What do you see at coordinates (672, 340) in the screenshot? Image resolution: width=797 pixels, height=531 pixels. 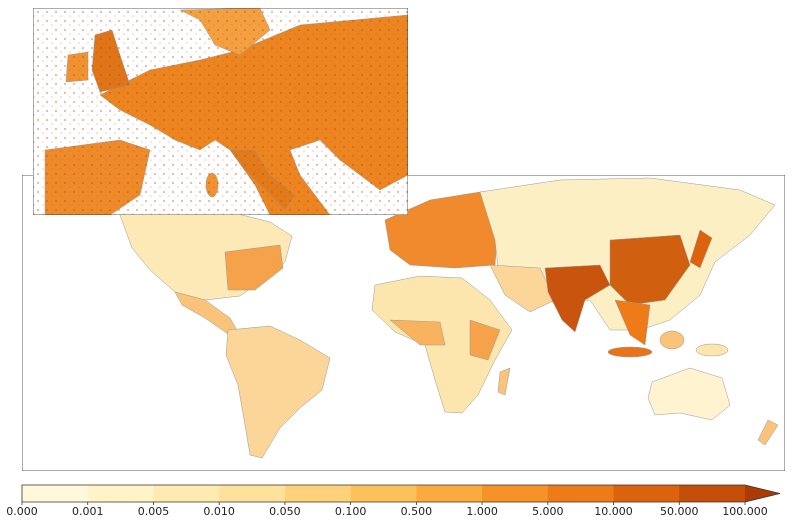 I see `borneo` at bounding box center [672, 340].